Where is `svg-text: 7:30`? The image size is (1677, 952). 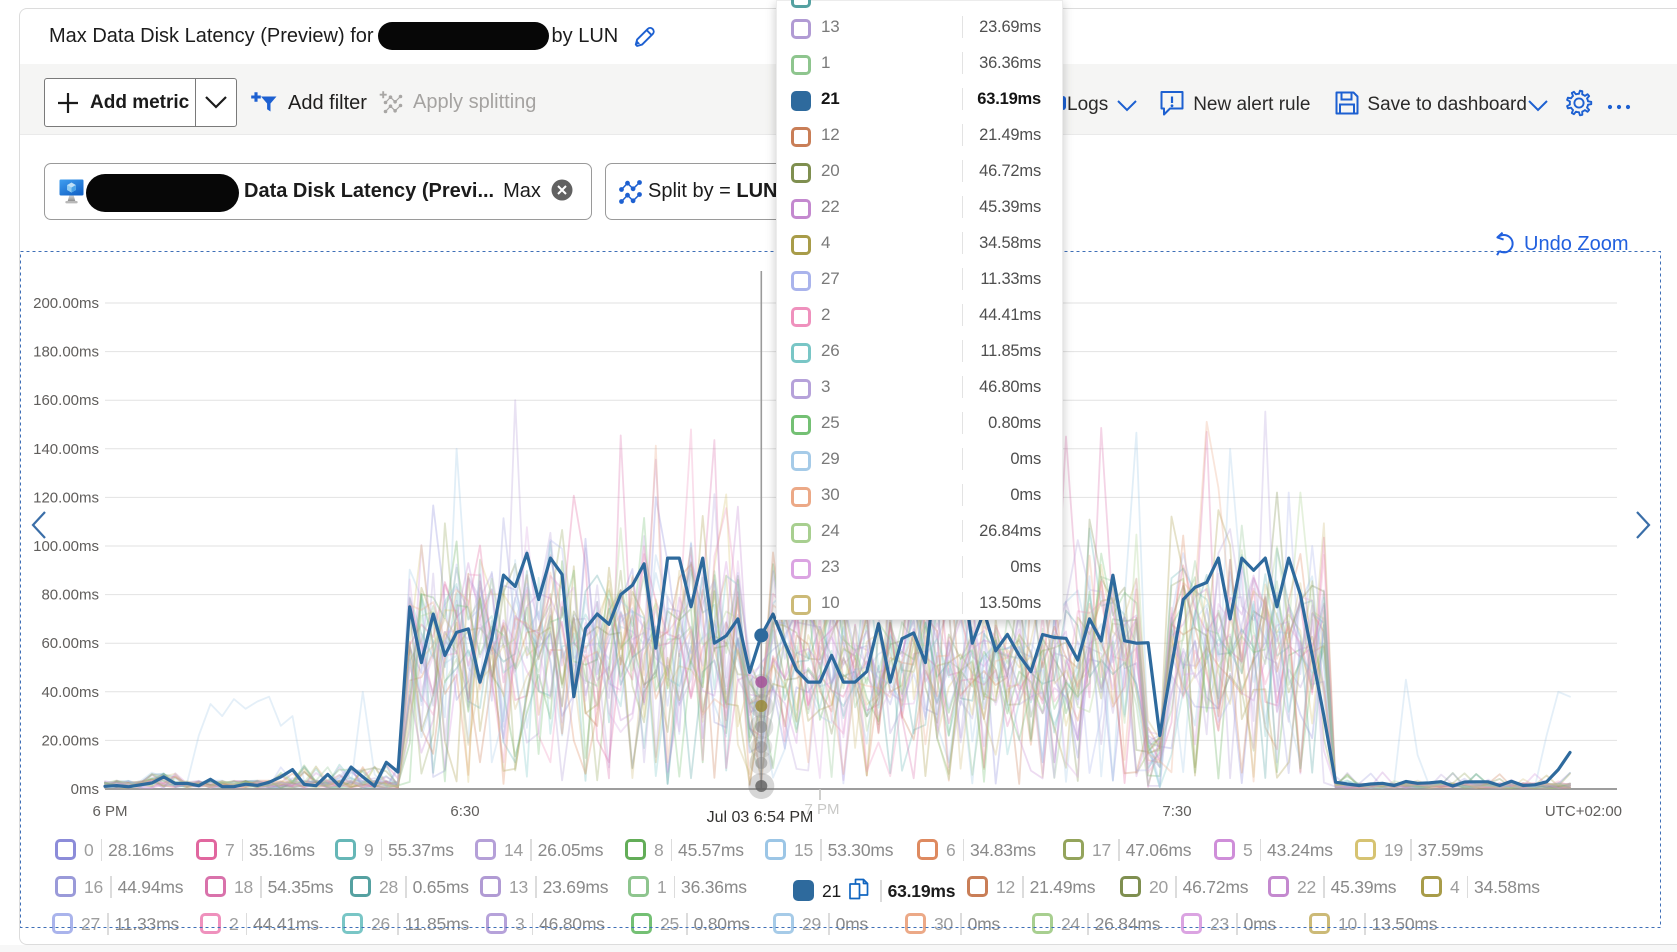 svg-text: 7:30 is located at coordinates (1176, 811).